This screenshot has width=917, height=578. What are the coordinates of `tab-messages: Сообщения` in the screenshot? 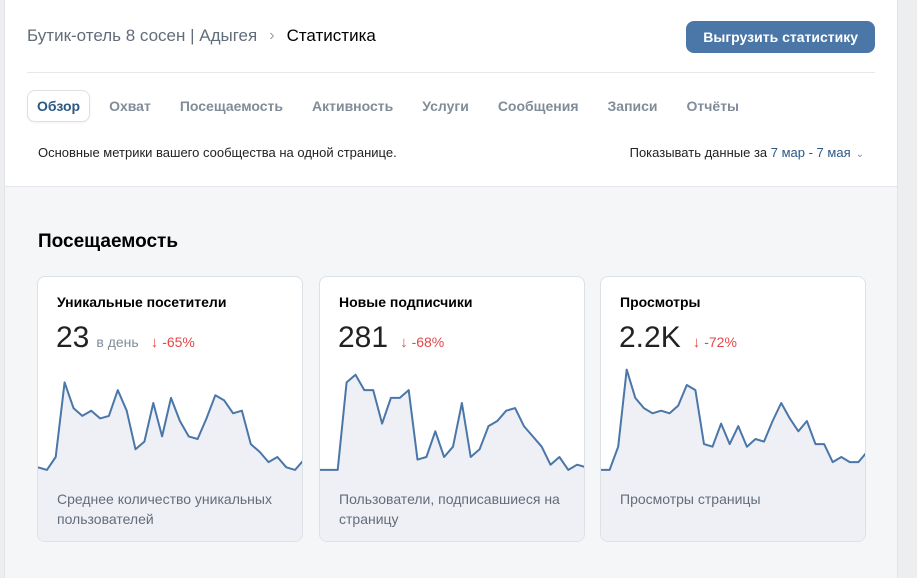 It's located at (538, 106).